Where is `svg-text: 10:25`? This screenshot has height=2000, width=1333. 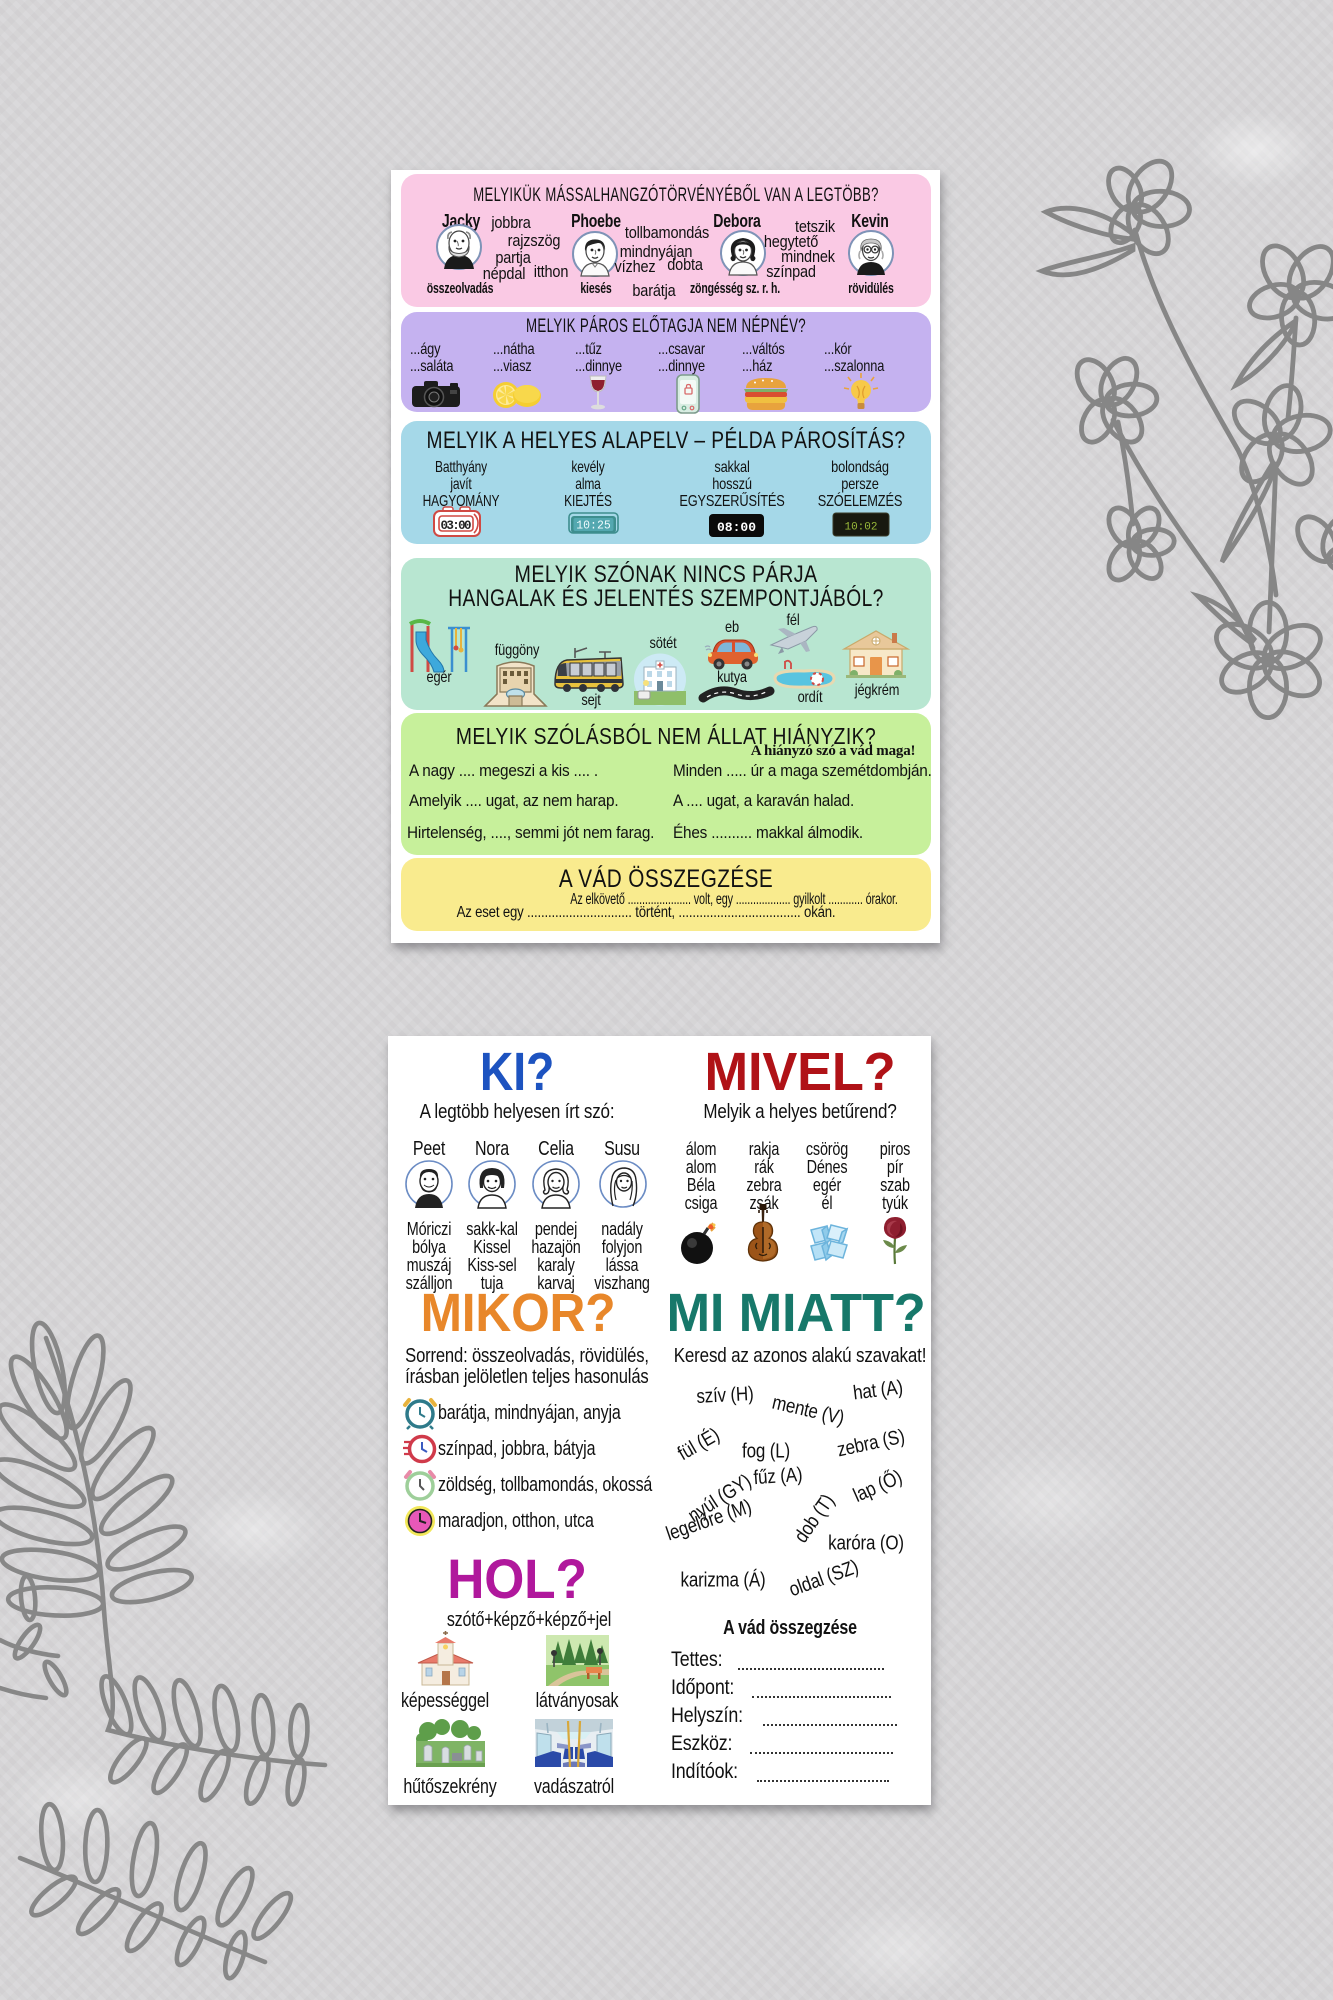
svg-text: 10:25 is located at coordinates (593, 526).